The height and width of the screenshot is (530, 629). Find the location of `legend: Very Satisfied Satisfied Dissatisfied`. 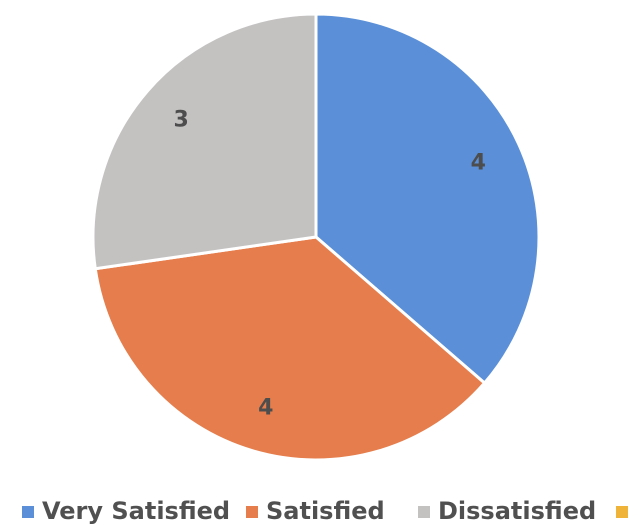

legend: Very Satisfied Satisfied Dissatisfied is located at coordinates (314, 512).